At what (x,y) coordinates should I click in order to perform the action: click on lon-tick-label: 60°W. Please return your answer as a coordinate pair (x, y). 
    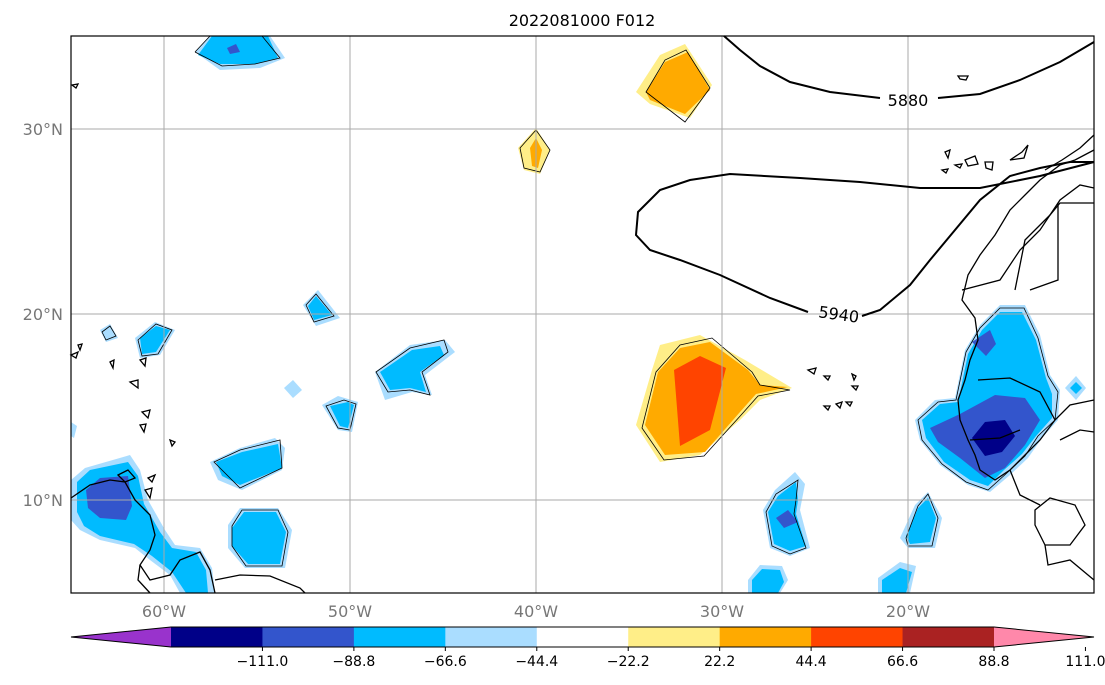
    Looking at the image, I should click on (164, 611).